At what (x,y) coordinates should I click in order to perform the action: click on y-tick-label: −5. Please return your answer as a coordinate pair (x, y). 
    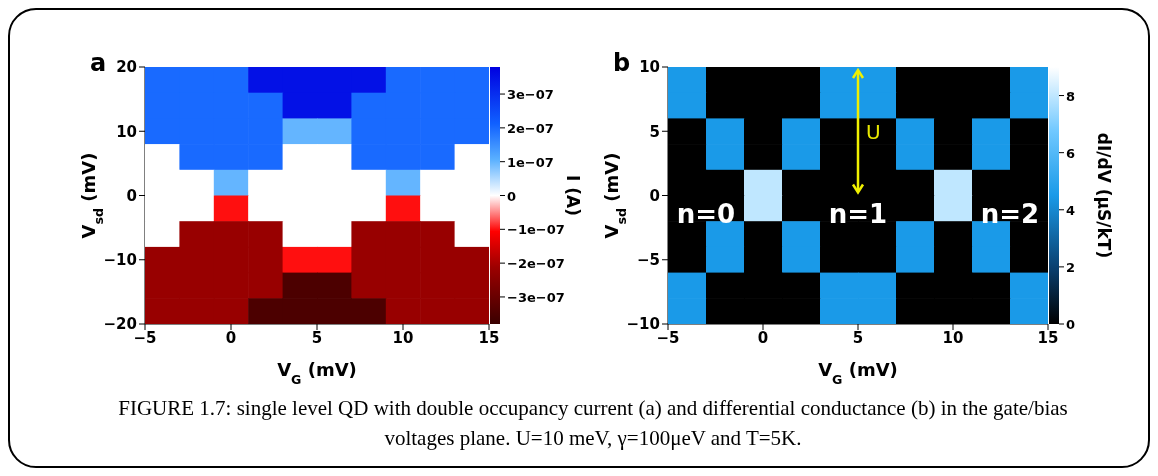
    Looking at the image, I should click on (648, 260).